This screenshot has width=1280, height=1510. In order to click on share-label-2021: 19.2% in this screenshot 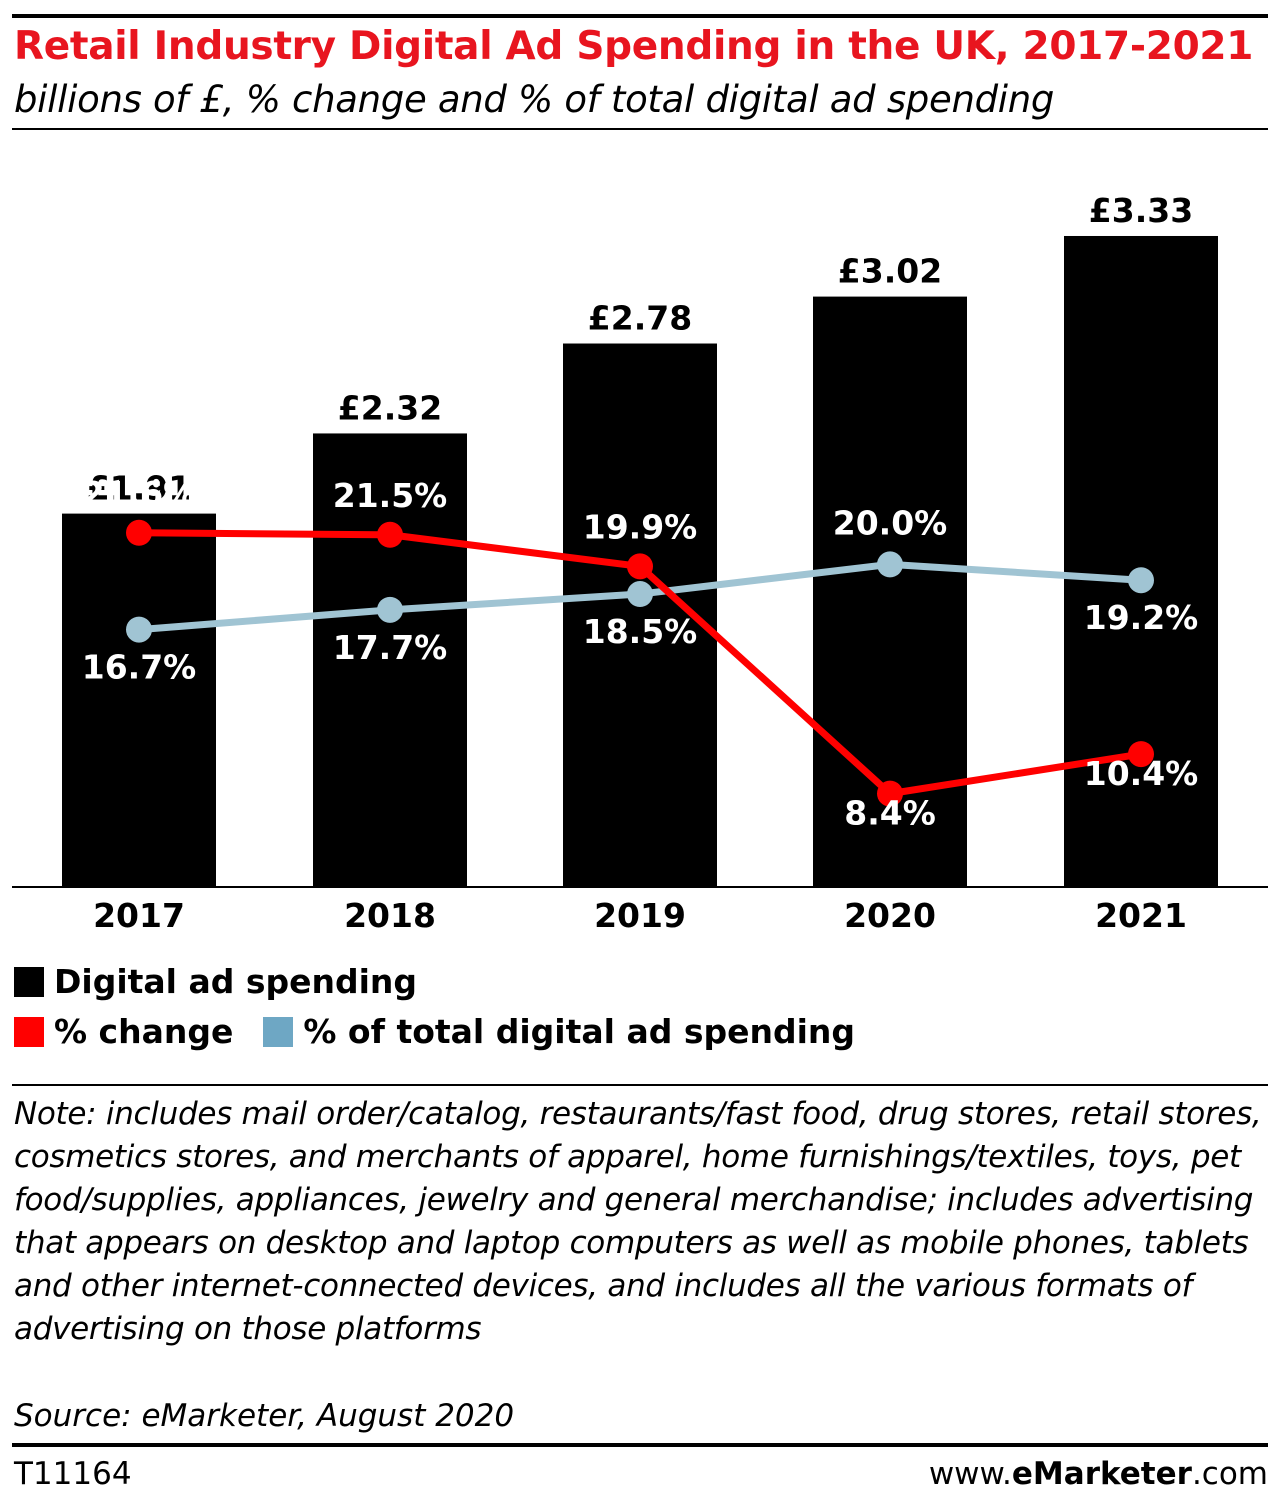, I will do `click(1141, 617)`.